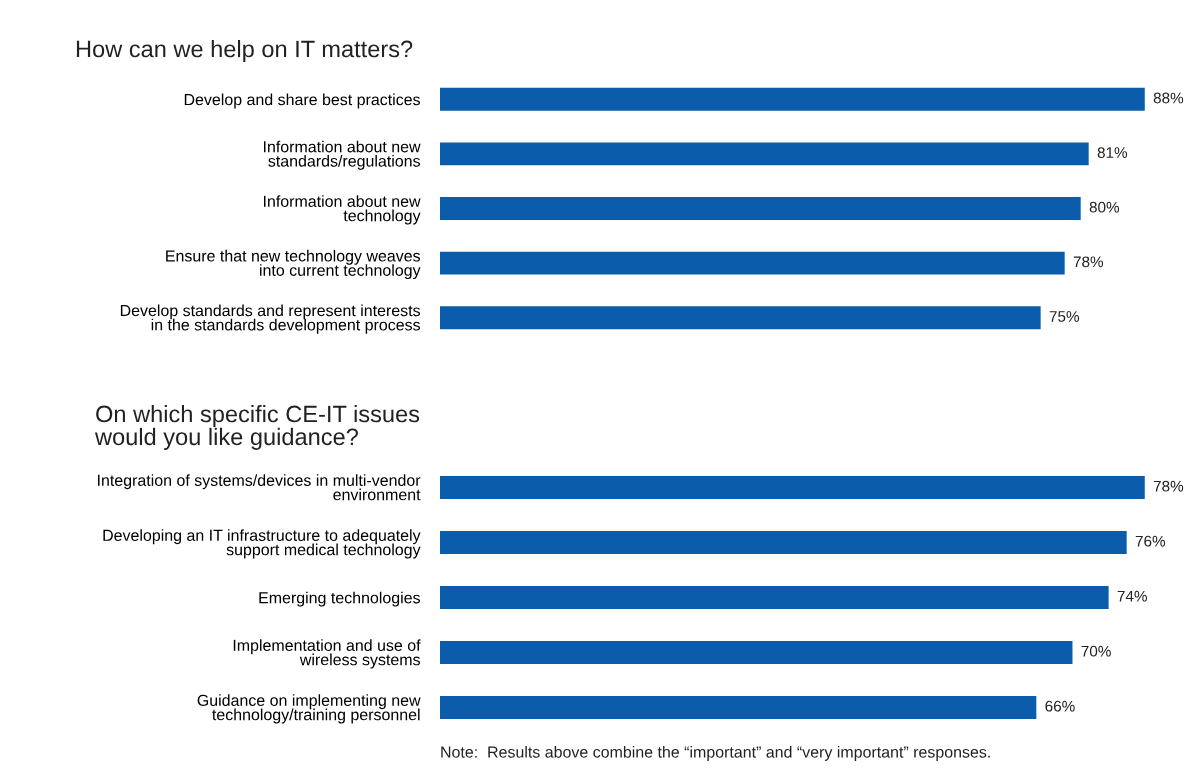  Describe the element at coordinates (1064, 316) in the screenshot. I see `data-label: 75%` at that location.